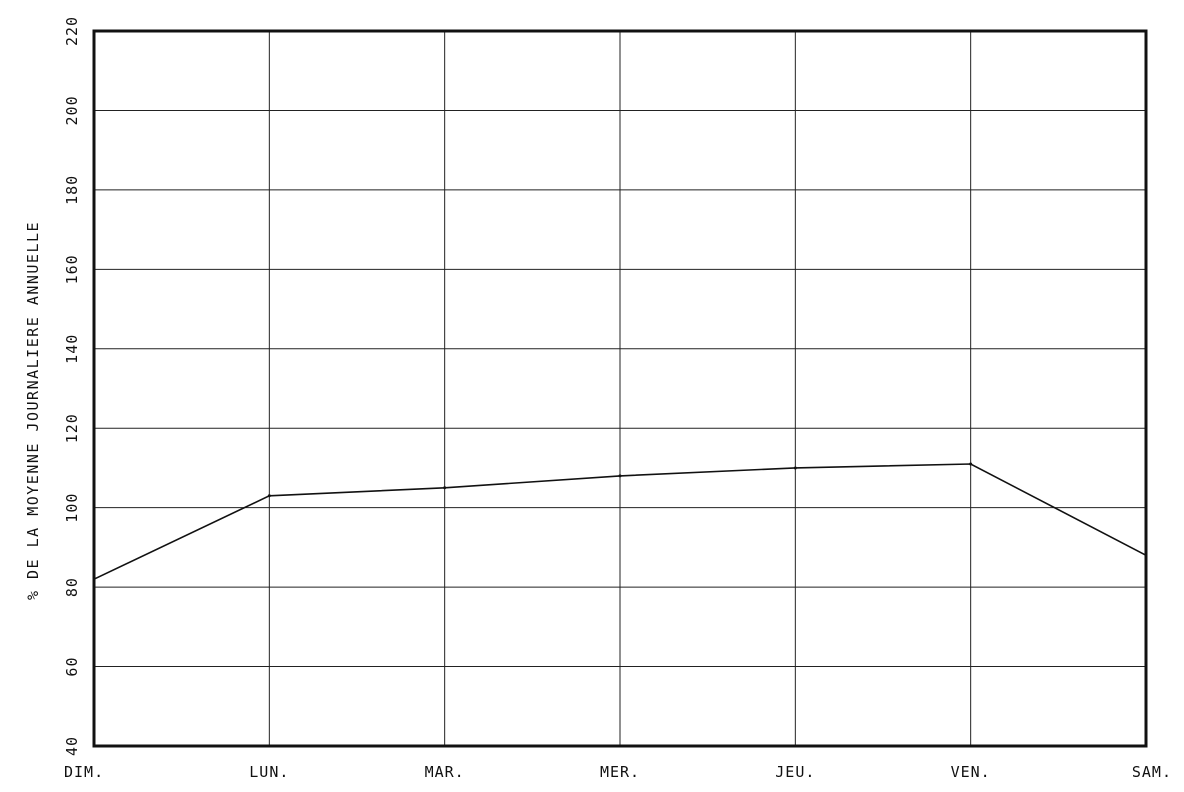  Describe the element at coordinates (795, 772) in the screenshot. I see `x-tick-label: JEU.` at that location.